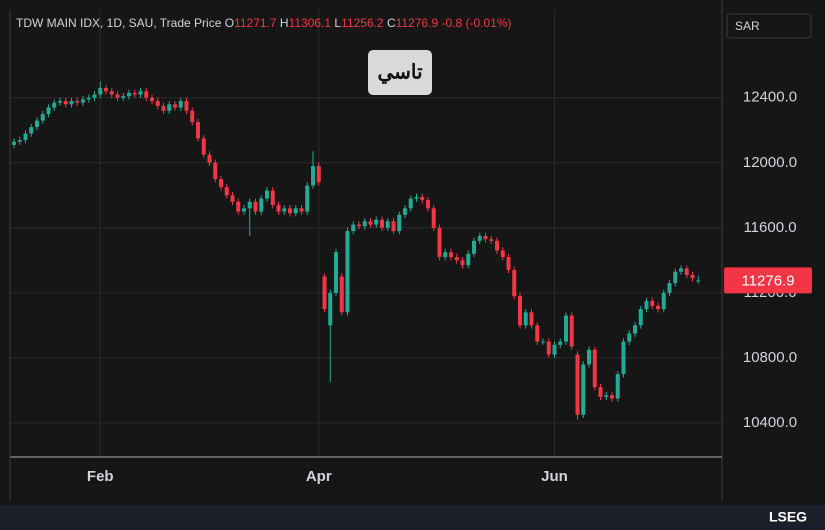 The image size is (825, 530). I want to click on source: LSEG, so click(788, 517).